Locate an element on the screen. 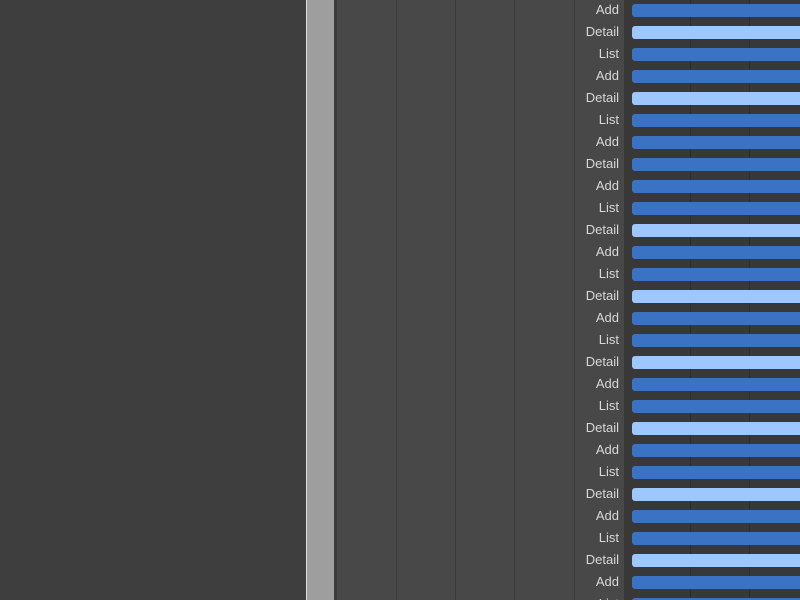  label-column-separator is located at coordinates (574, 300).